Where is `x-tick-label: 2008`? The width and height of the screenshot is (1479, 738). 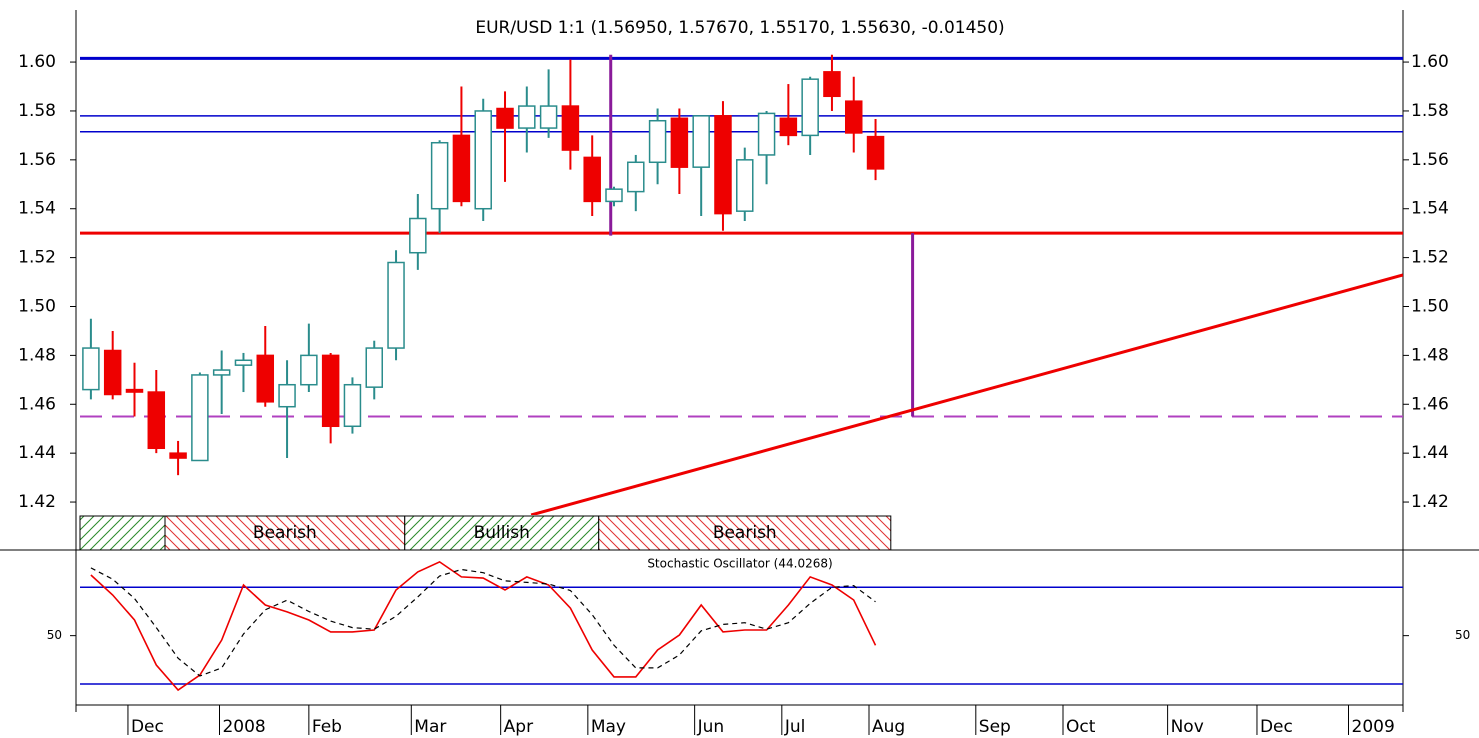
x-tick-label: 2008 is located at coordinates (243, 727).